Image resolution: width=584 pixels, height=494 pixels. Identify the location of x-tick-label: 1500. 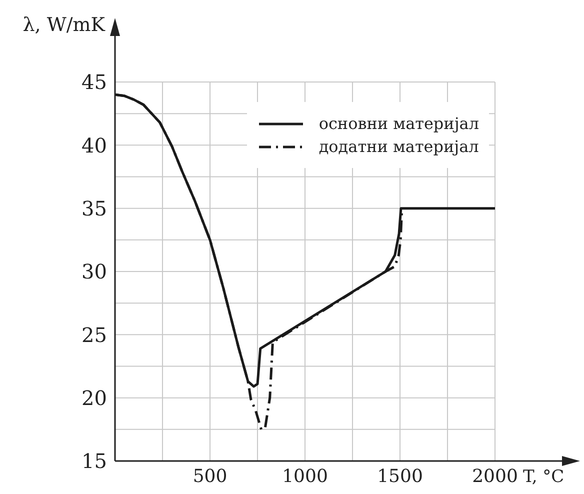
(400, 476).